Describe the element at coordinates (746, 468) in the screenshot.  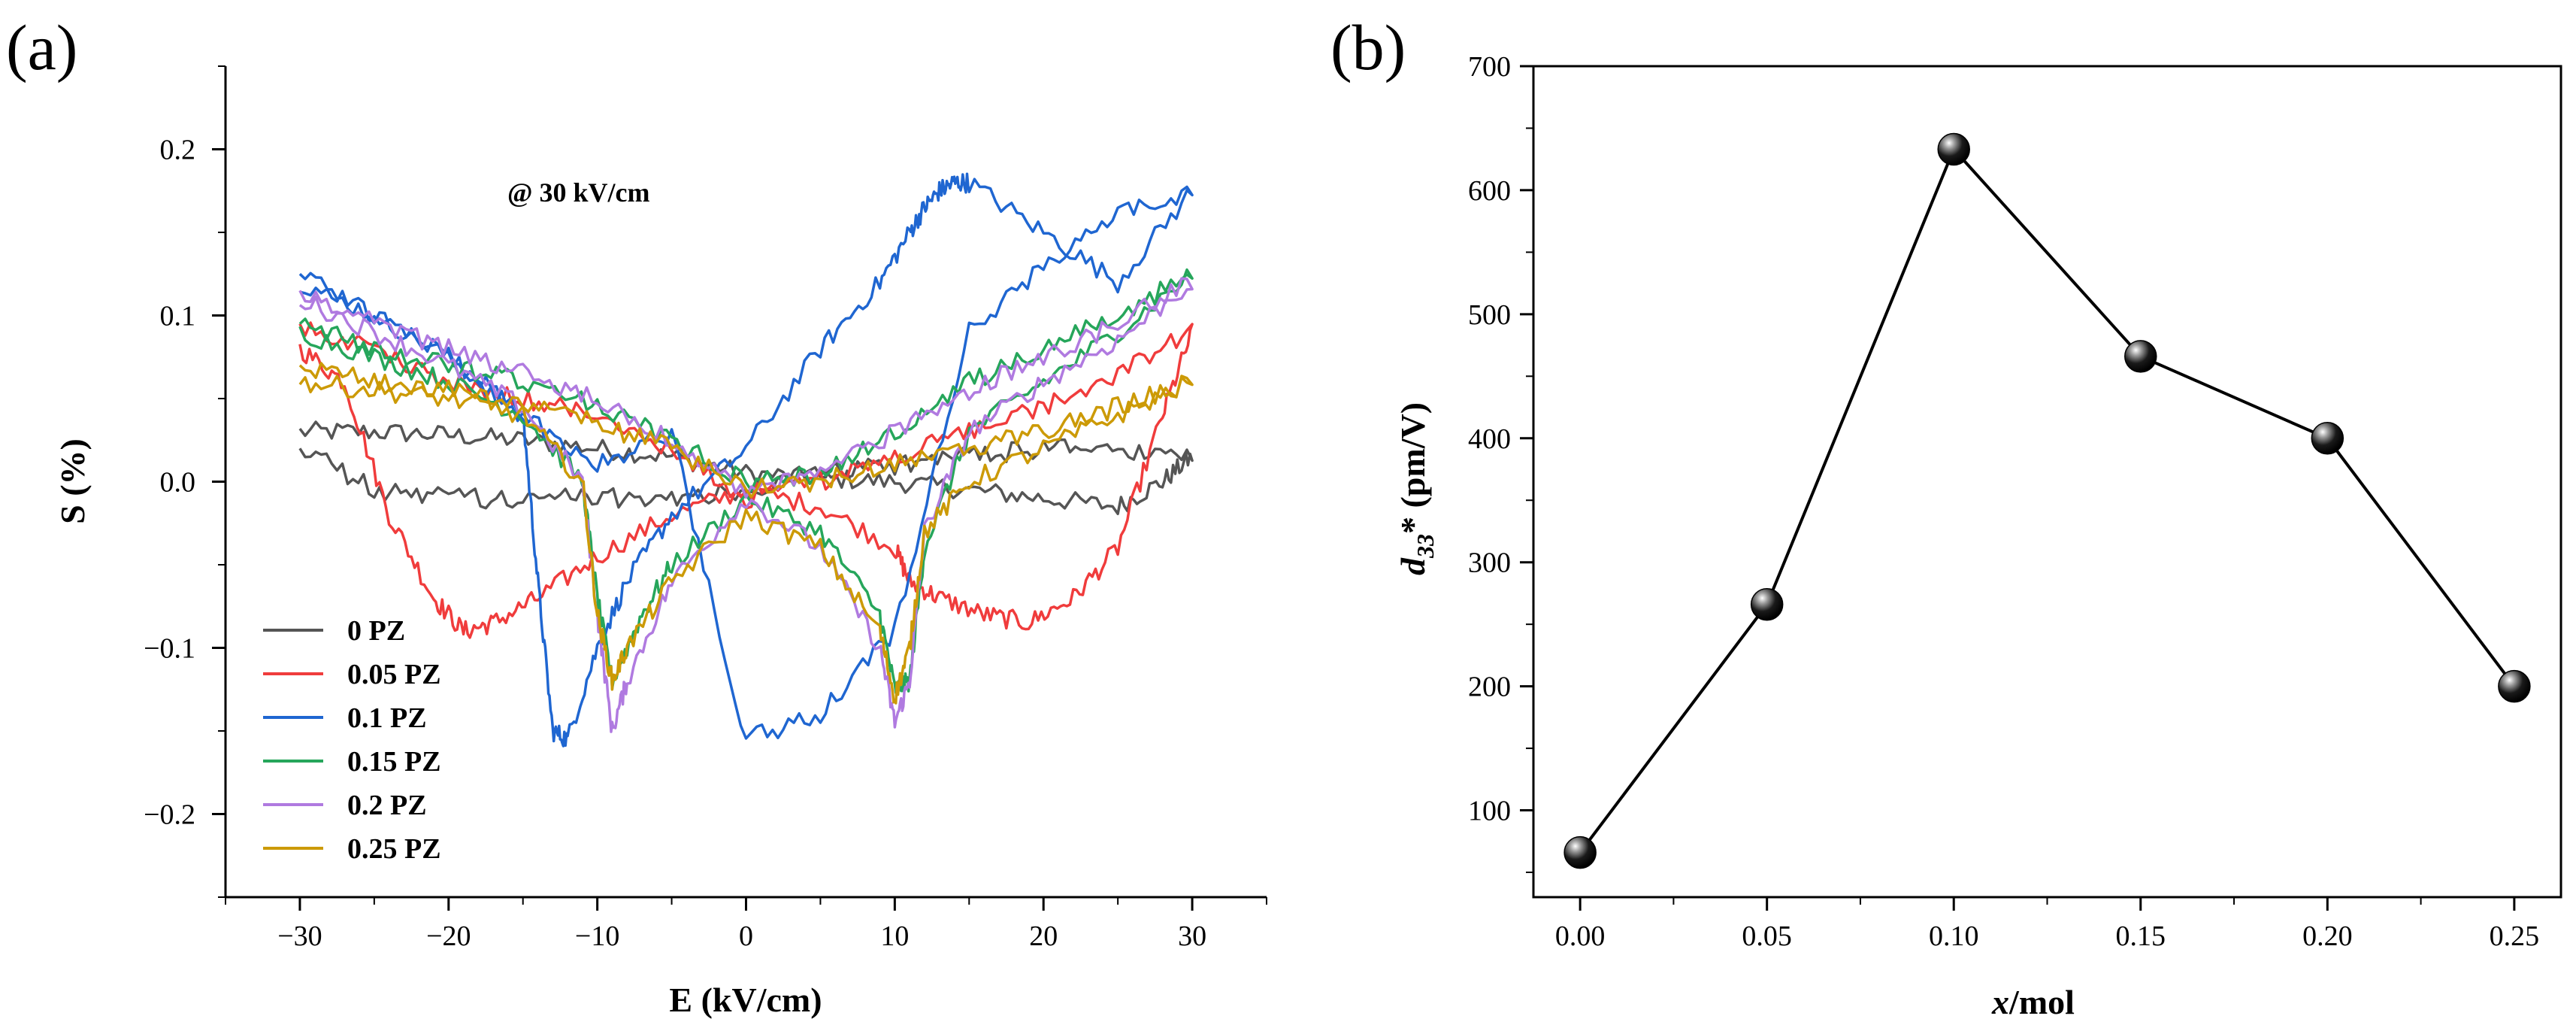
I see `series-line-0-pz` at that location.